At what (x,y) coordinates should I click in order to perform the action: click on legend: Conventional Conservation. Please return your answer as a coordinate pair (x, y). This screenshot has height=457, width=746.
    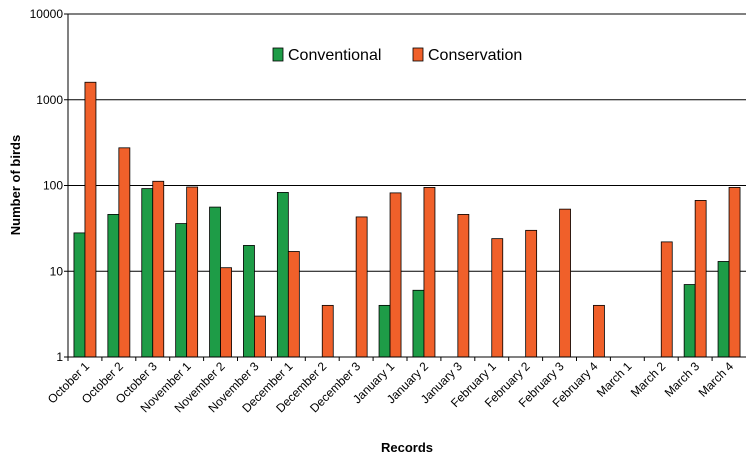
    Looking at the image, I should click on (397, 55).